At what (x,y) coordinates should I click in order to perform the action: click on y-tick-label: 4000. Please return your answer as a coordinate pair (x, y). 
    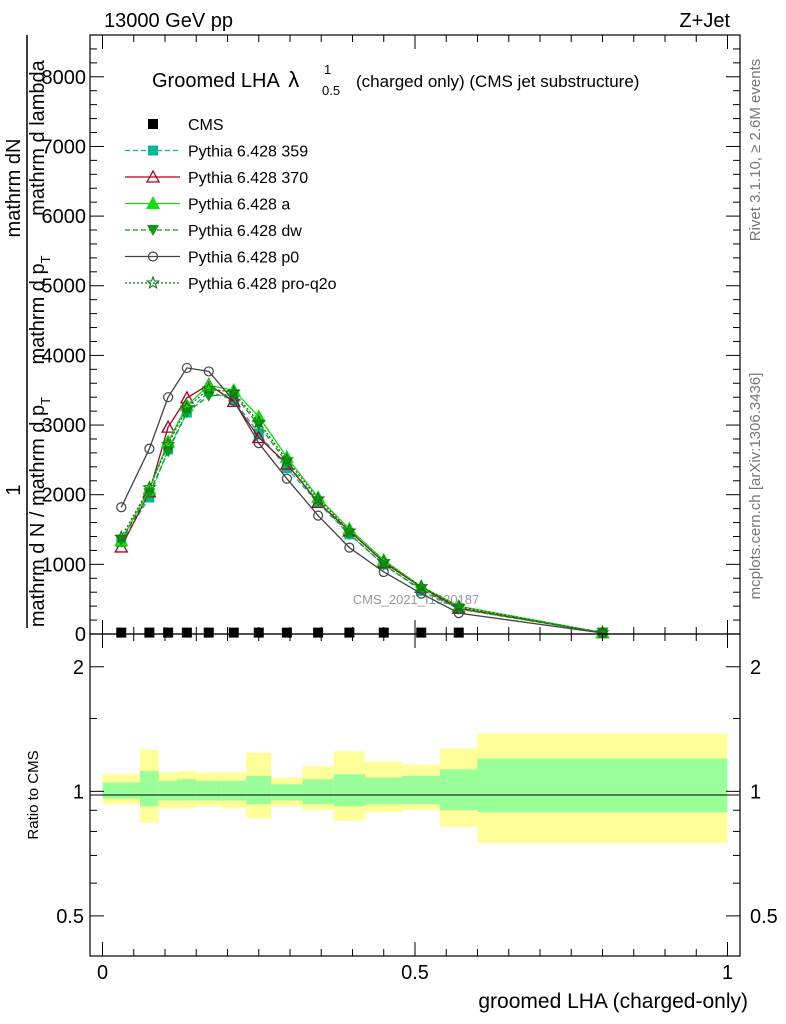
    Looking at the image, I should click on (64, 356).